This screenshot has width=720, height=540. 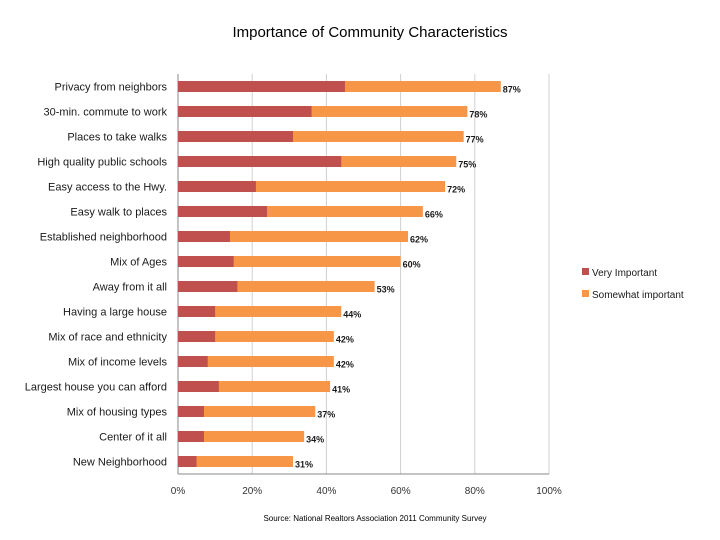 I want to click on category-label: Center of it all, so click(x=133, y=438).